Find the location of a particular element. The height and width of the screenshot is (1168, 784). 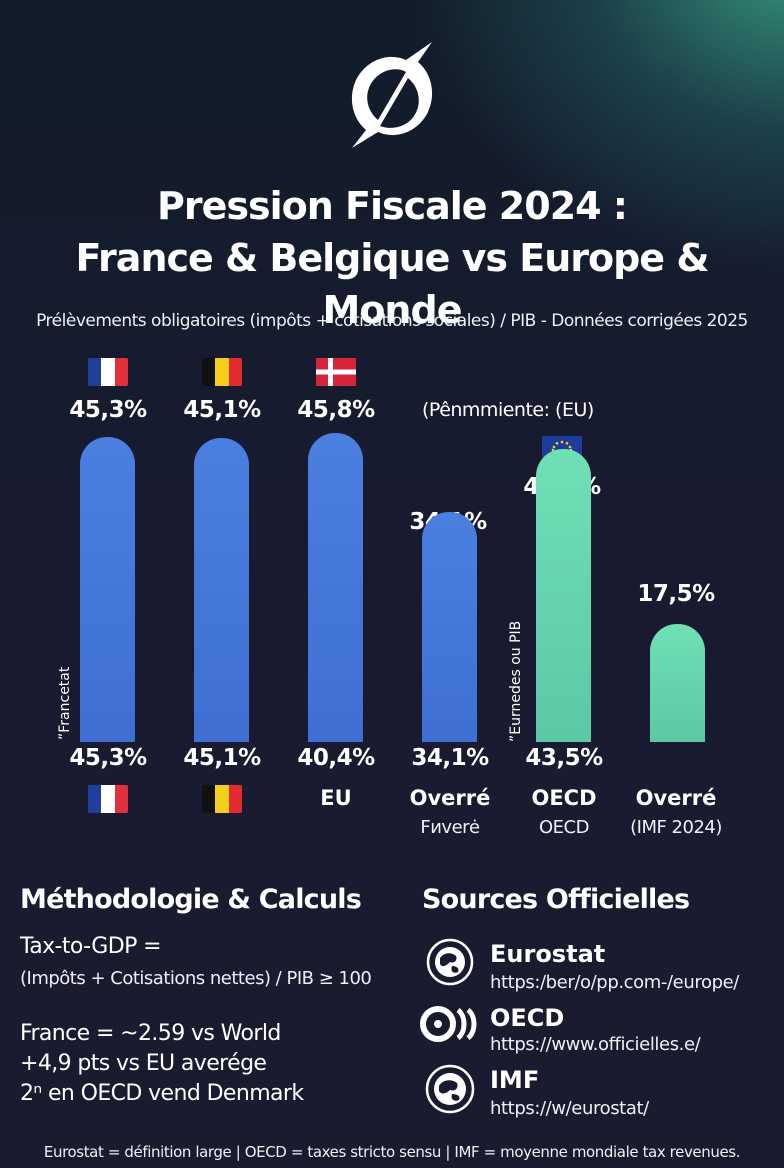

source-name-oecd: OECD is located at coordinates (527, 1018).